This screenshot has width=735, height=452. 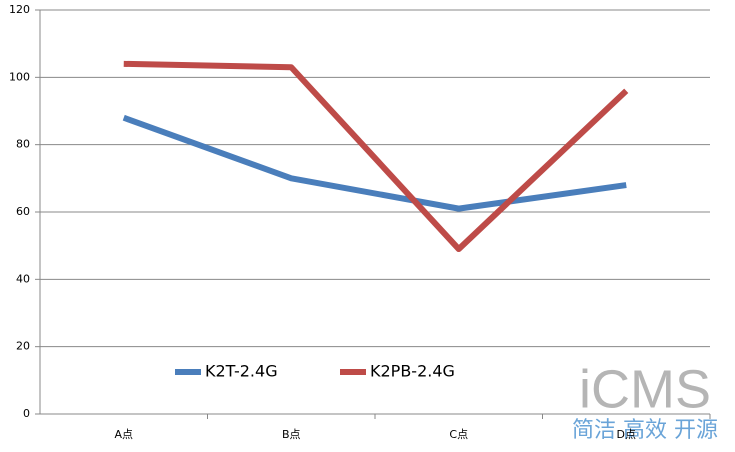 What do you see at coordinates (645, 389) in the screenshot?
I see `watermark-logo: iCMS` at bounding box center [645, 389].